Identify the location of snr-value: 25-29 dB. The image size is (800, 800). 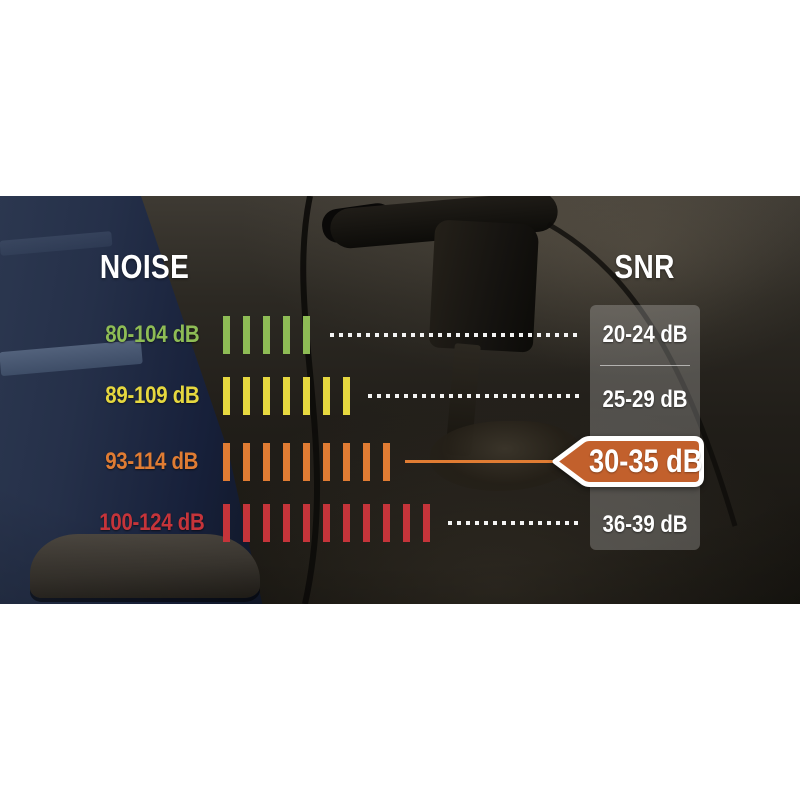
(645, 400).